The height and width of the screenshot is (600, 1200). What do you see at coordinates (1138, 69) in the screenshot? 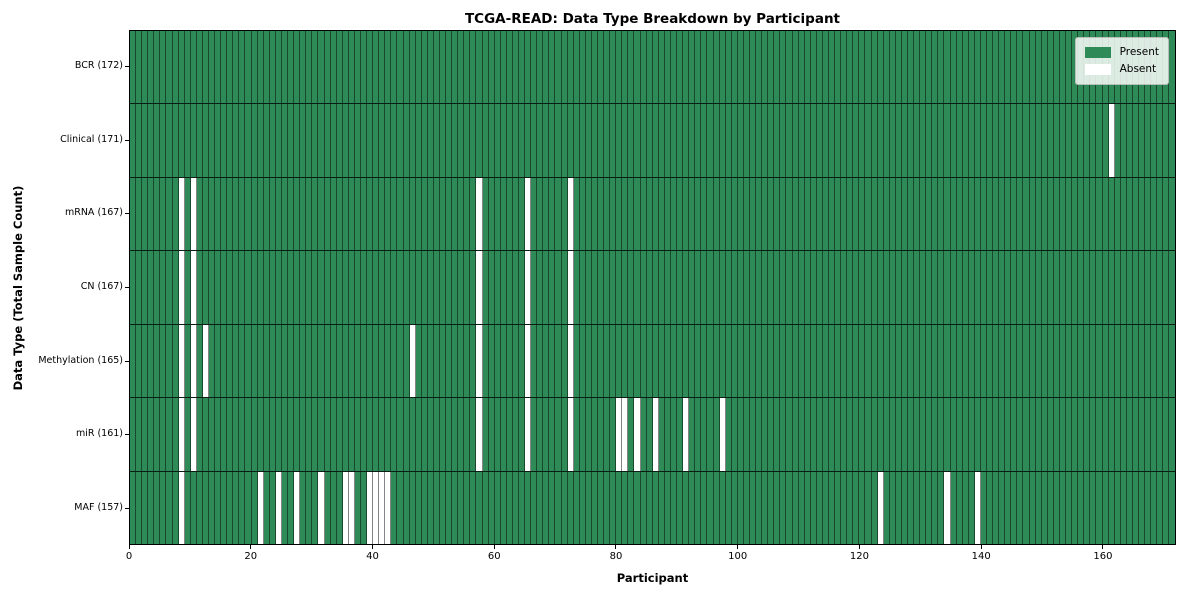
I see `legend-label-absent: Absent` at bounding box center [1138, 69].